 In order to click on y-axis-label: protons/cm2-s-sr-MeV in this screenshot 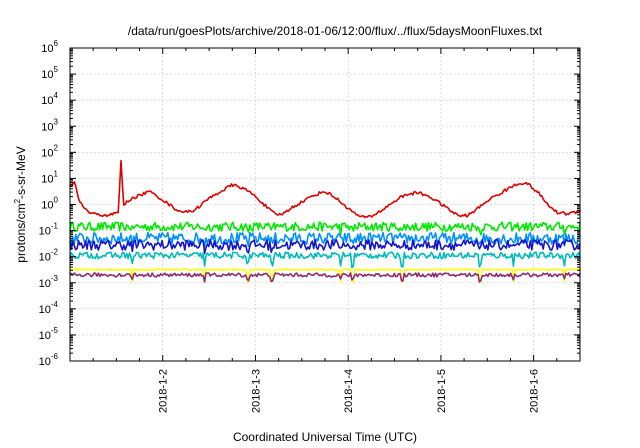, I will do `click(20, 204)`.